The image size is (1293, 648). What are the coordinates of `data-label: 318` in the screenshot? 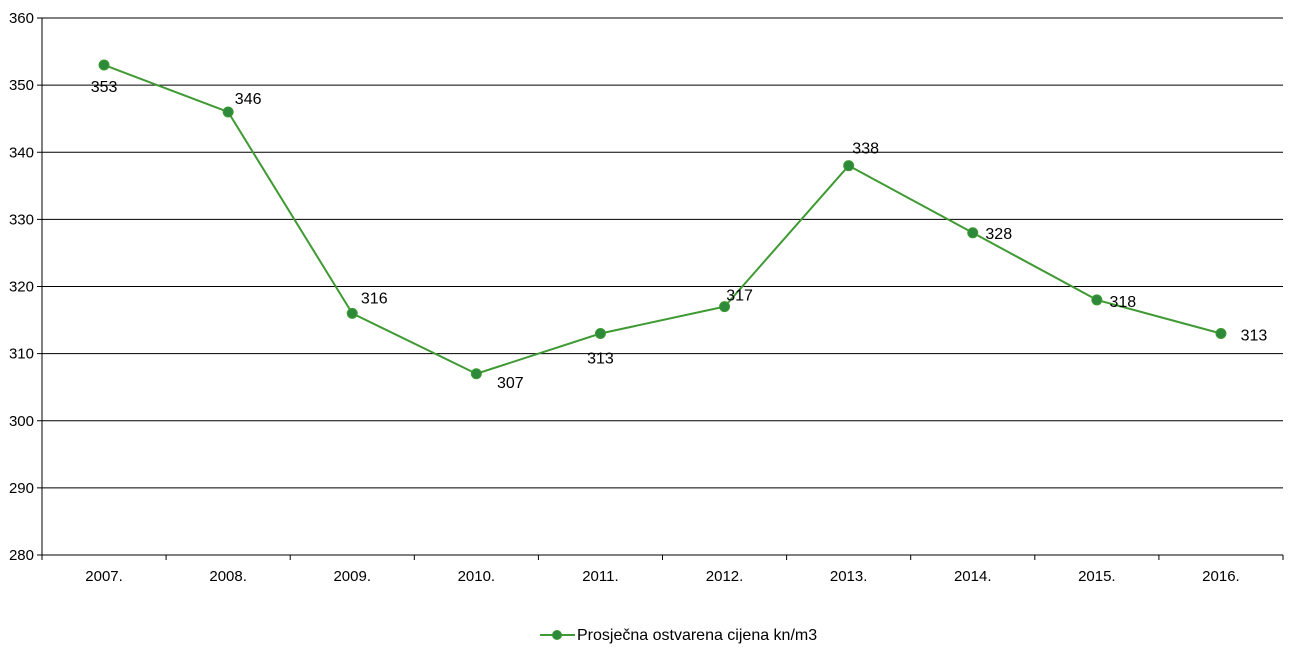 It's located at (1122, 302).